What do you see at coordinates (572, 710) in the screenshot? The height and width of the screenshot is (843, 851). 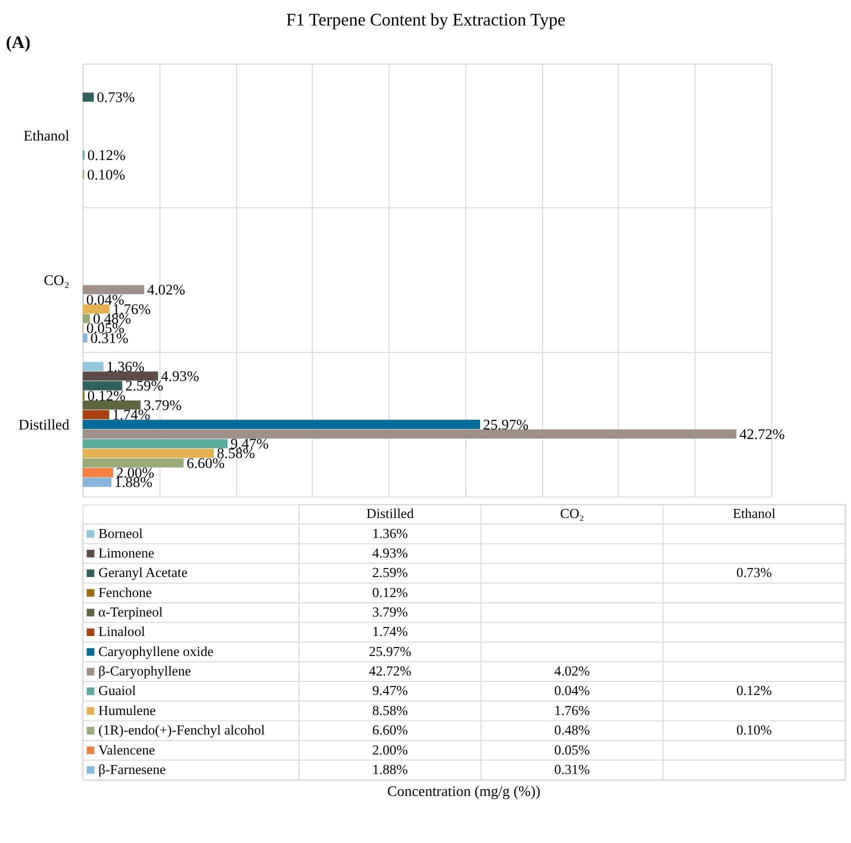 I see `text: 1.76%` at bounding box center [572, 710].